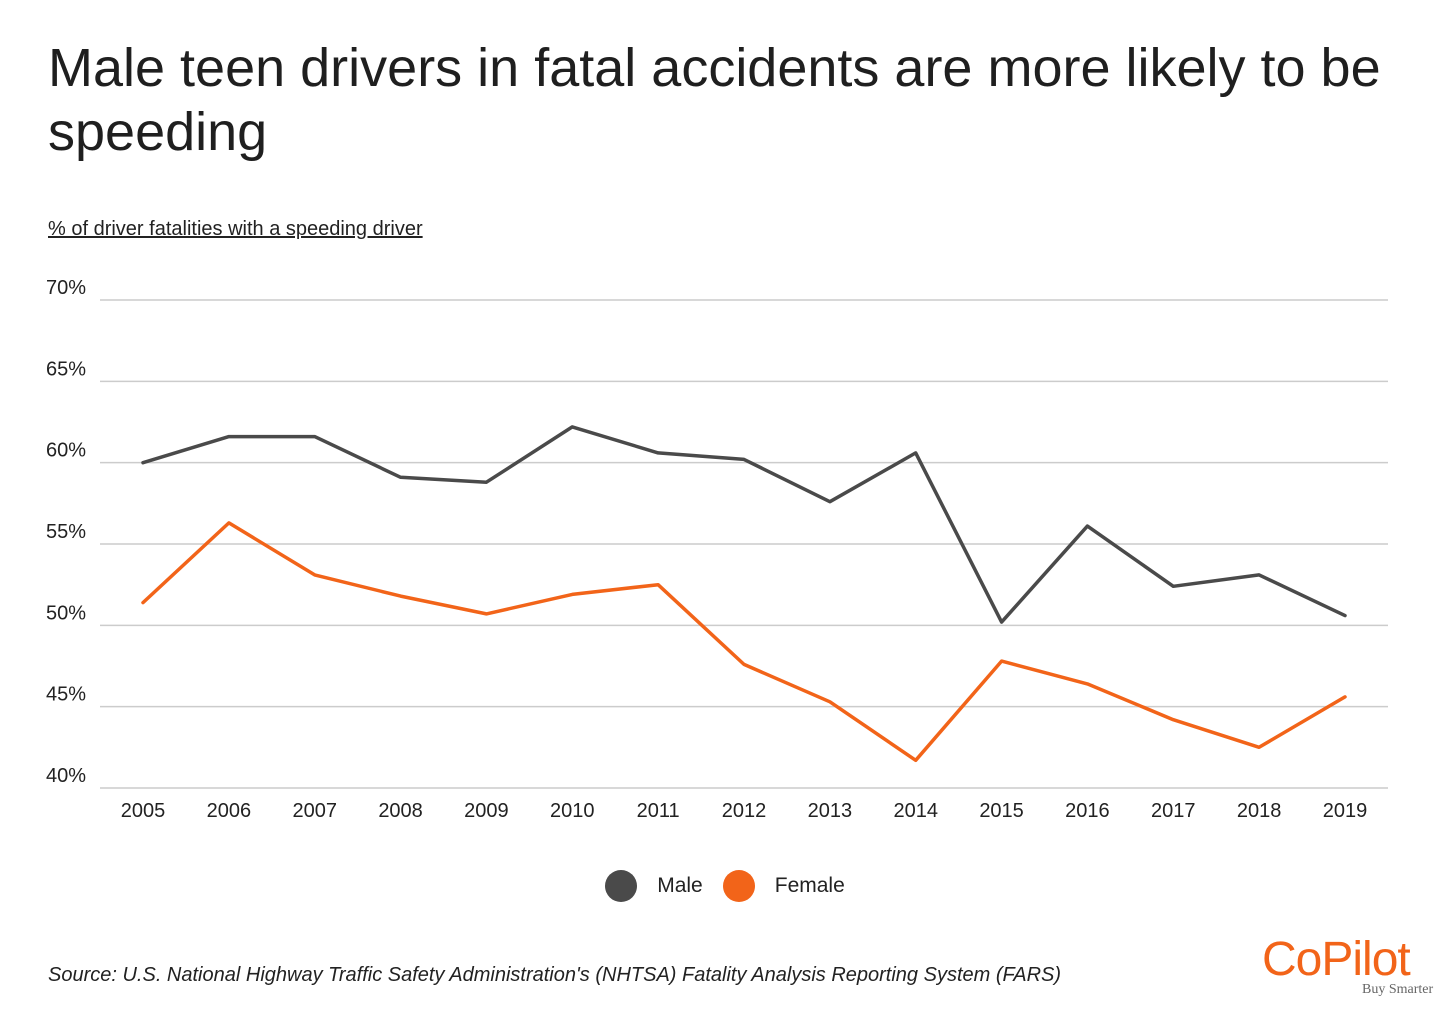  Describe the element at coordinates (680, 885) in the screenshot. I see `legend-label-male: Male` at that location.